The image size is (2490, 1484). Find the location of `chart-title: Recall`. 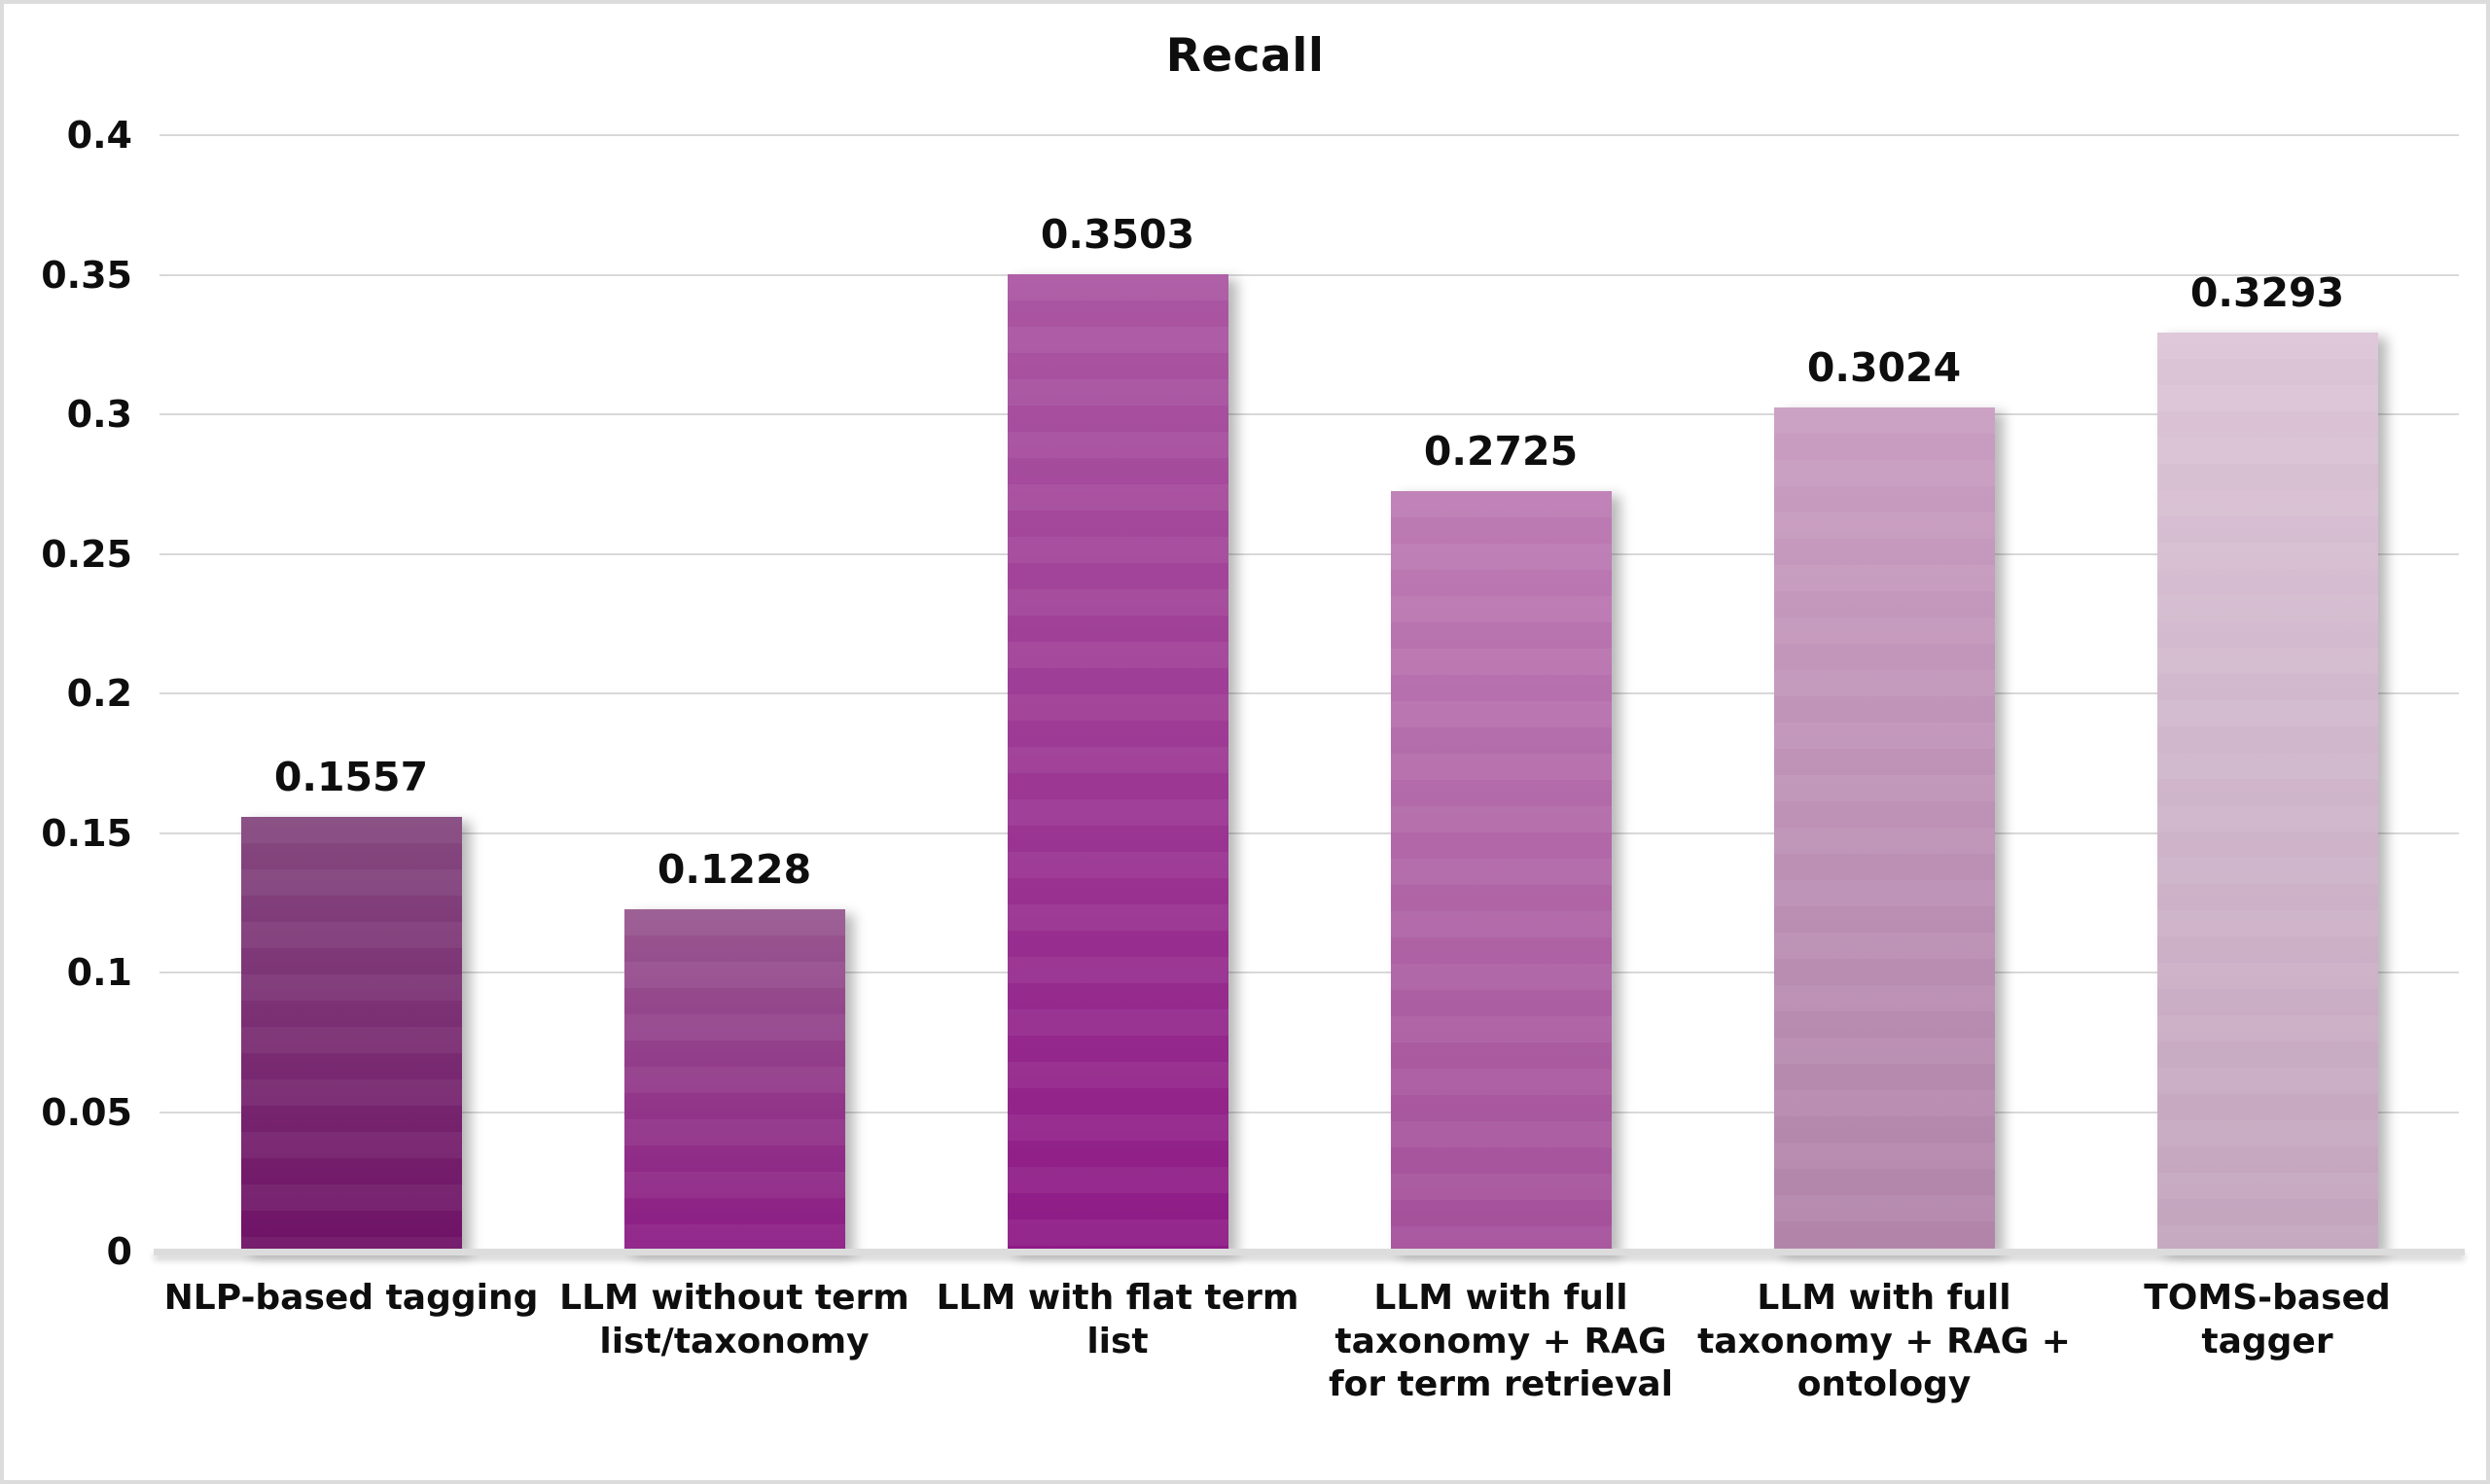

chart-title: Recall is located at coordinates (1245, 56).